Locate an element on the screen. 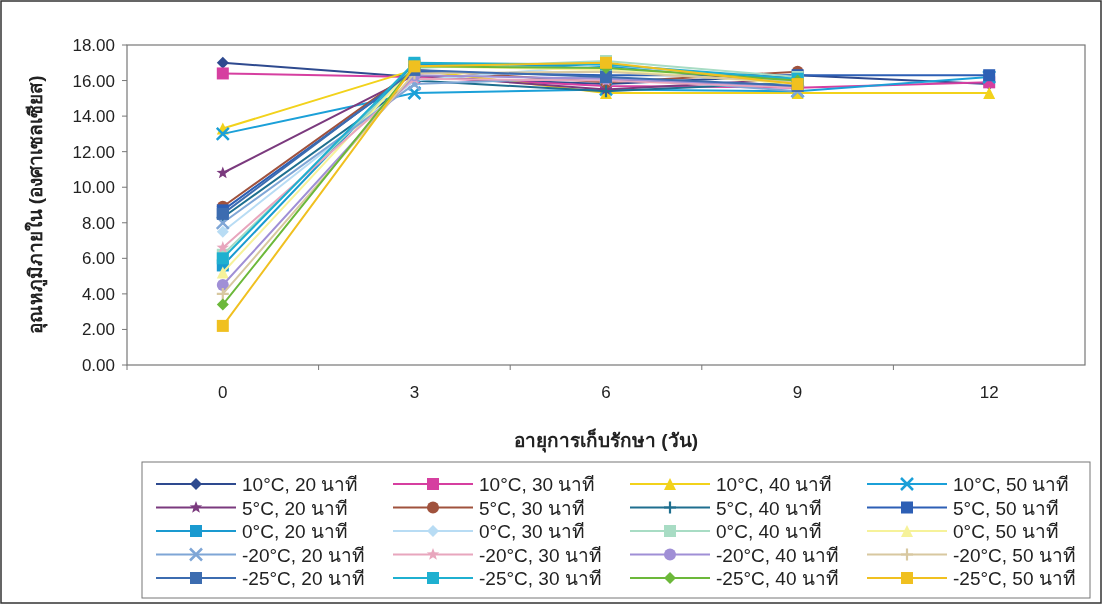 Image resolution: width=1102 pixels, height=604 pixels. legend-label: -25°C, 50 นาที is located at coordinates (1014, 578).